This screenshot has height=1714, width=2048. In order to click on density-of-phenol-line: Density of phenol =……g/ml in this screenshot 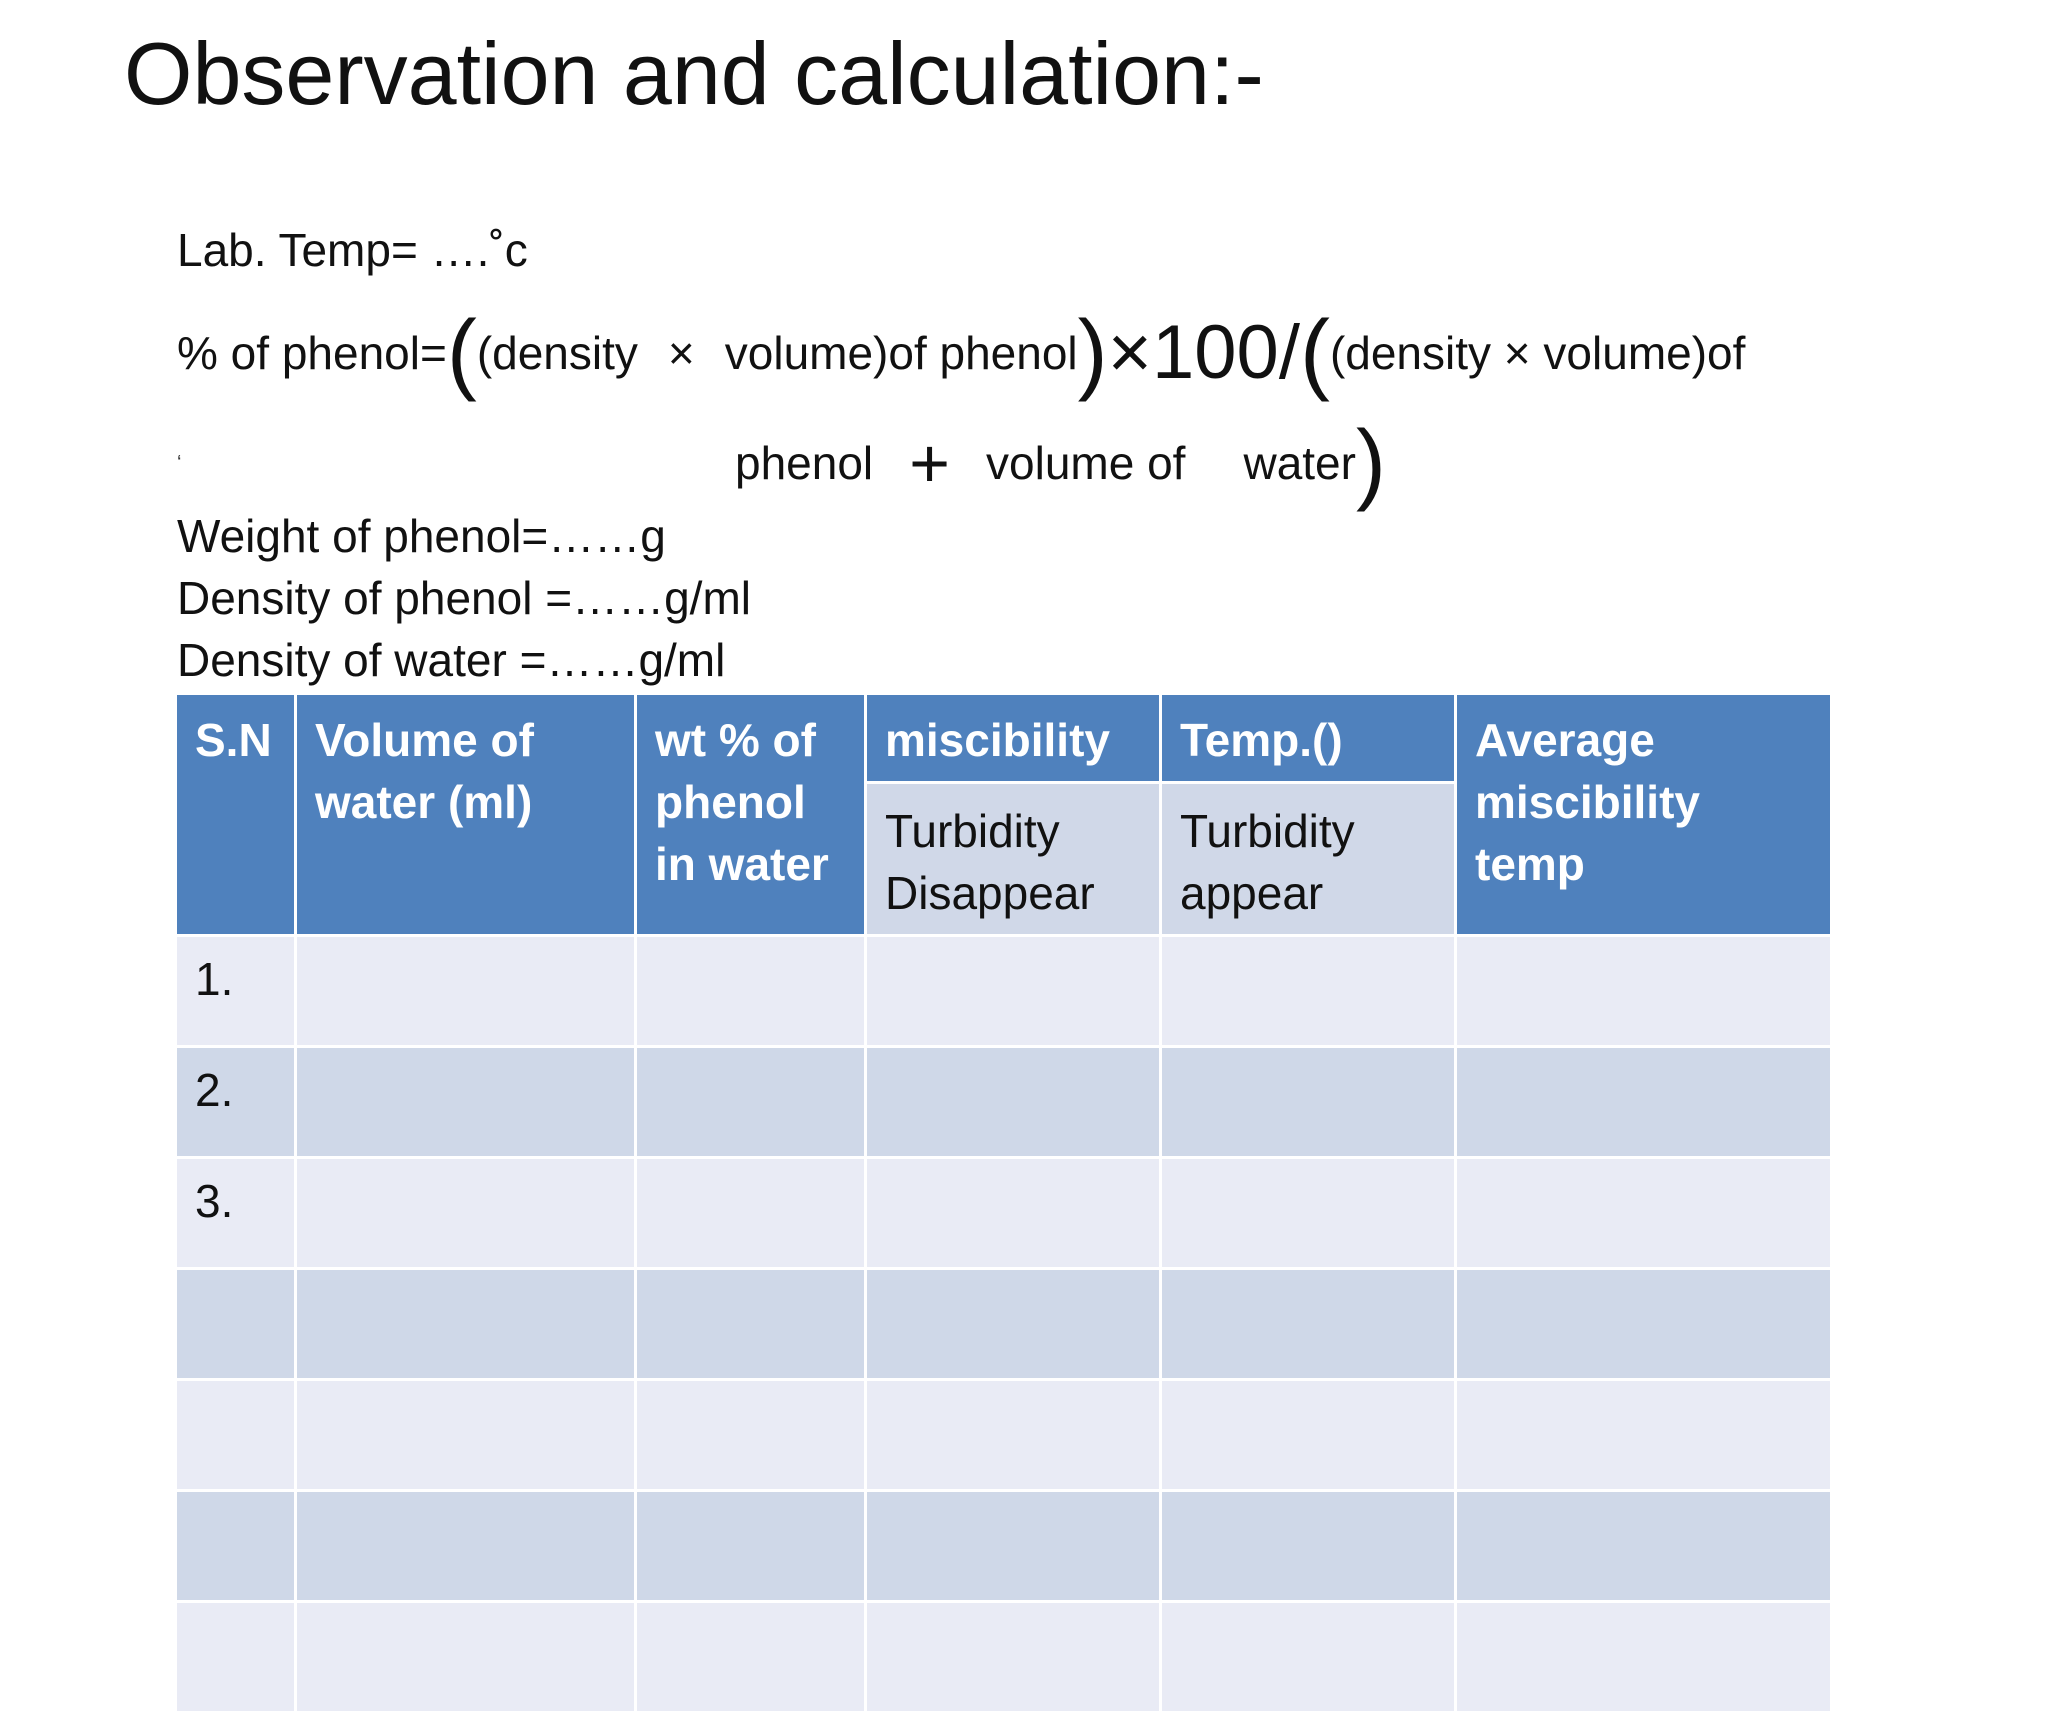, I will do `click(464, 598)`.